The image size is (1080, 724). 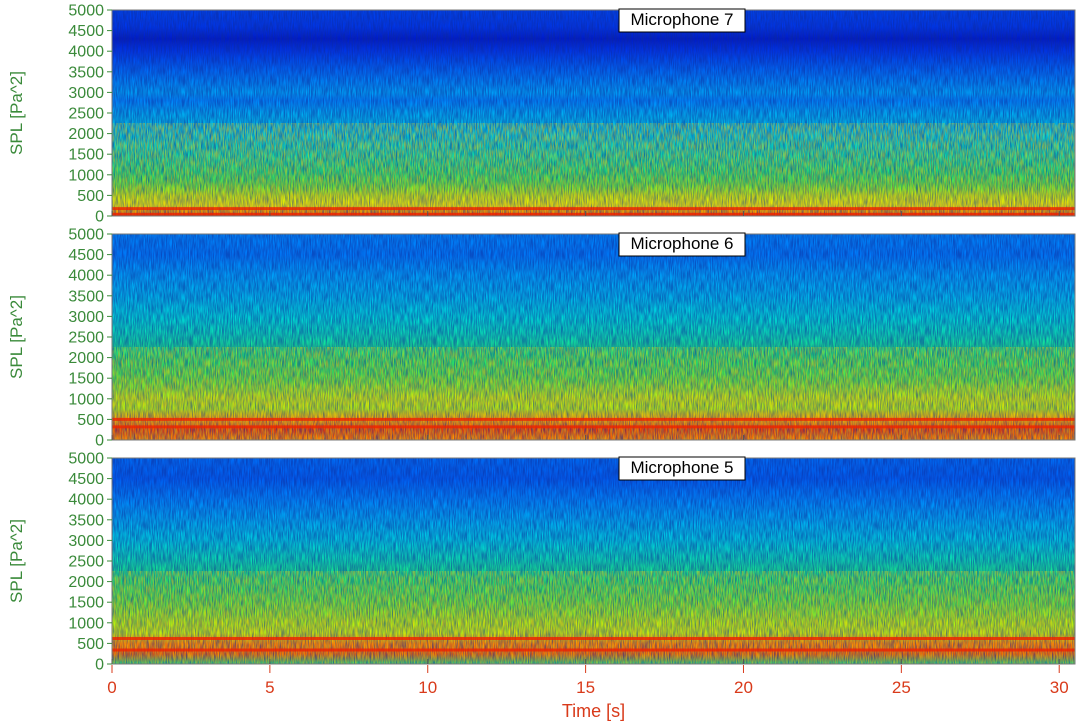 I want to click on time-axis: 0 5 10 15 20 25 30 Time [s], so click(x=588, y=693).